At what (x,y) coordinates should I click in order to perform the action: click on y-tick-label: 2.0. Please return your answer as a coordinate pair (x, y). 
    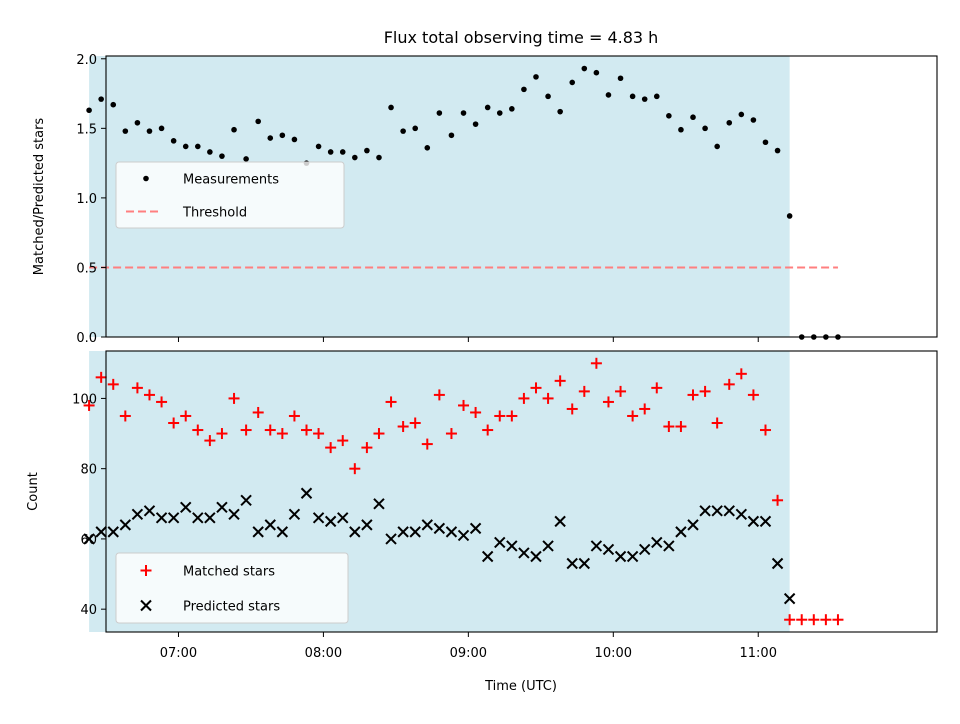
    Looking at the image, I should click on (86, 60).